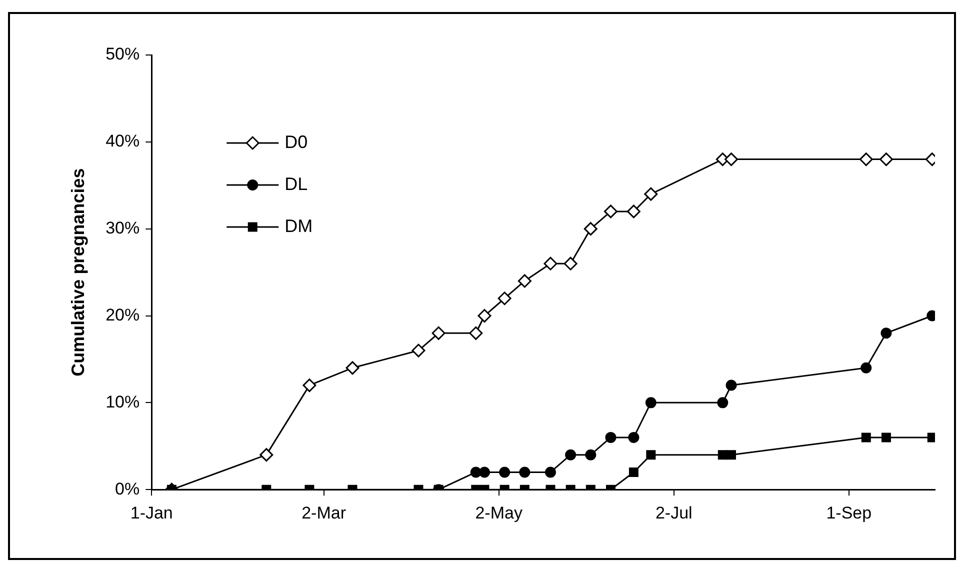  What do you see at coordinates (127, 488) in the screenshot?
I see `y-tick-label: 0%` at bounding box center [127, 488].